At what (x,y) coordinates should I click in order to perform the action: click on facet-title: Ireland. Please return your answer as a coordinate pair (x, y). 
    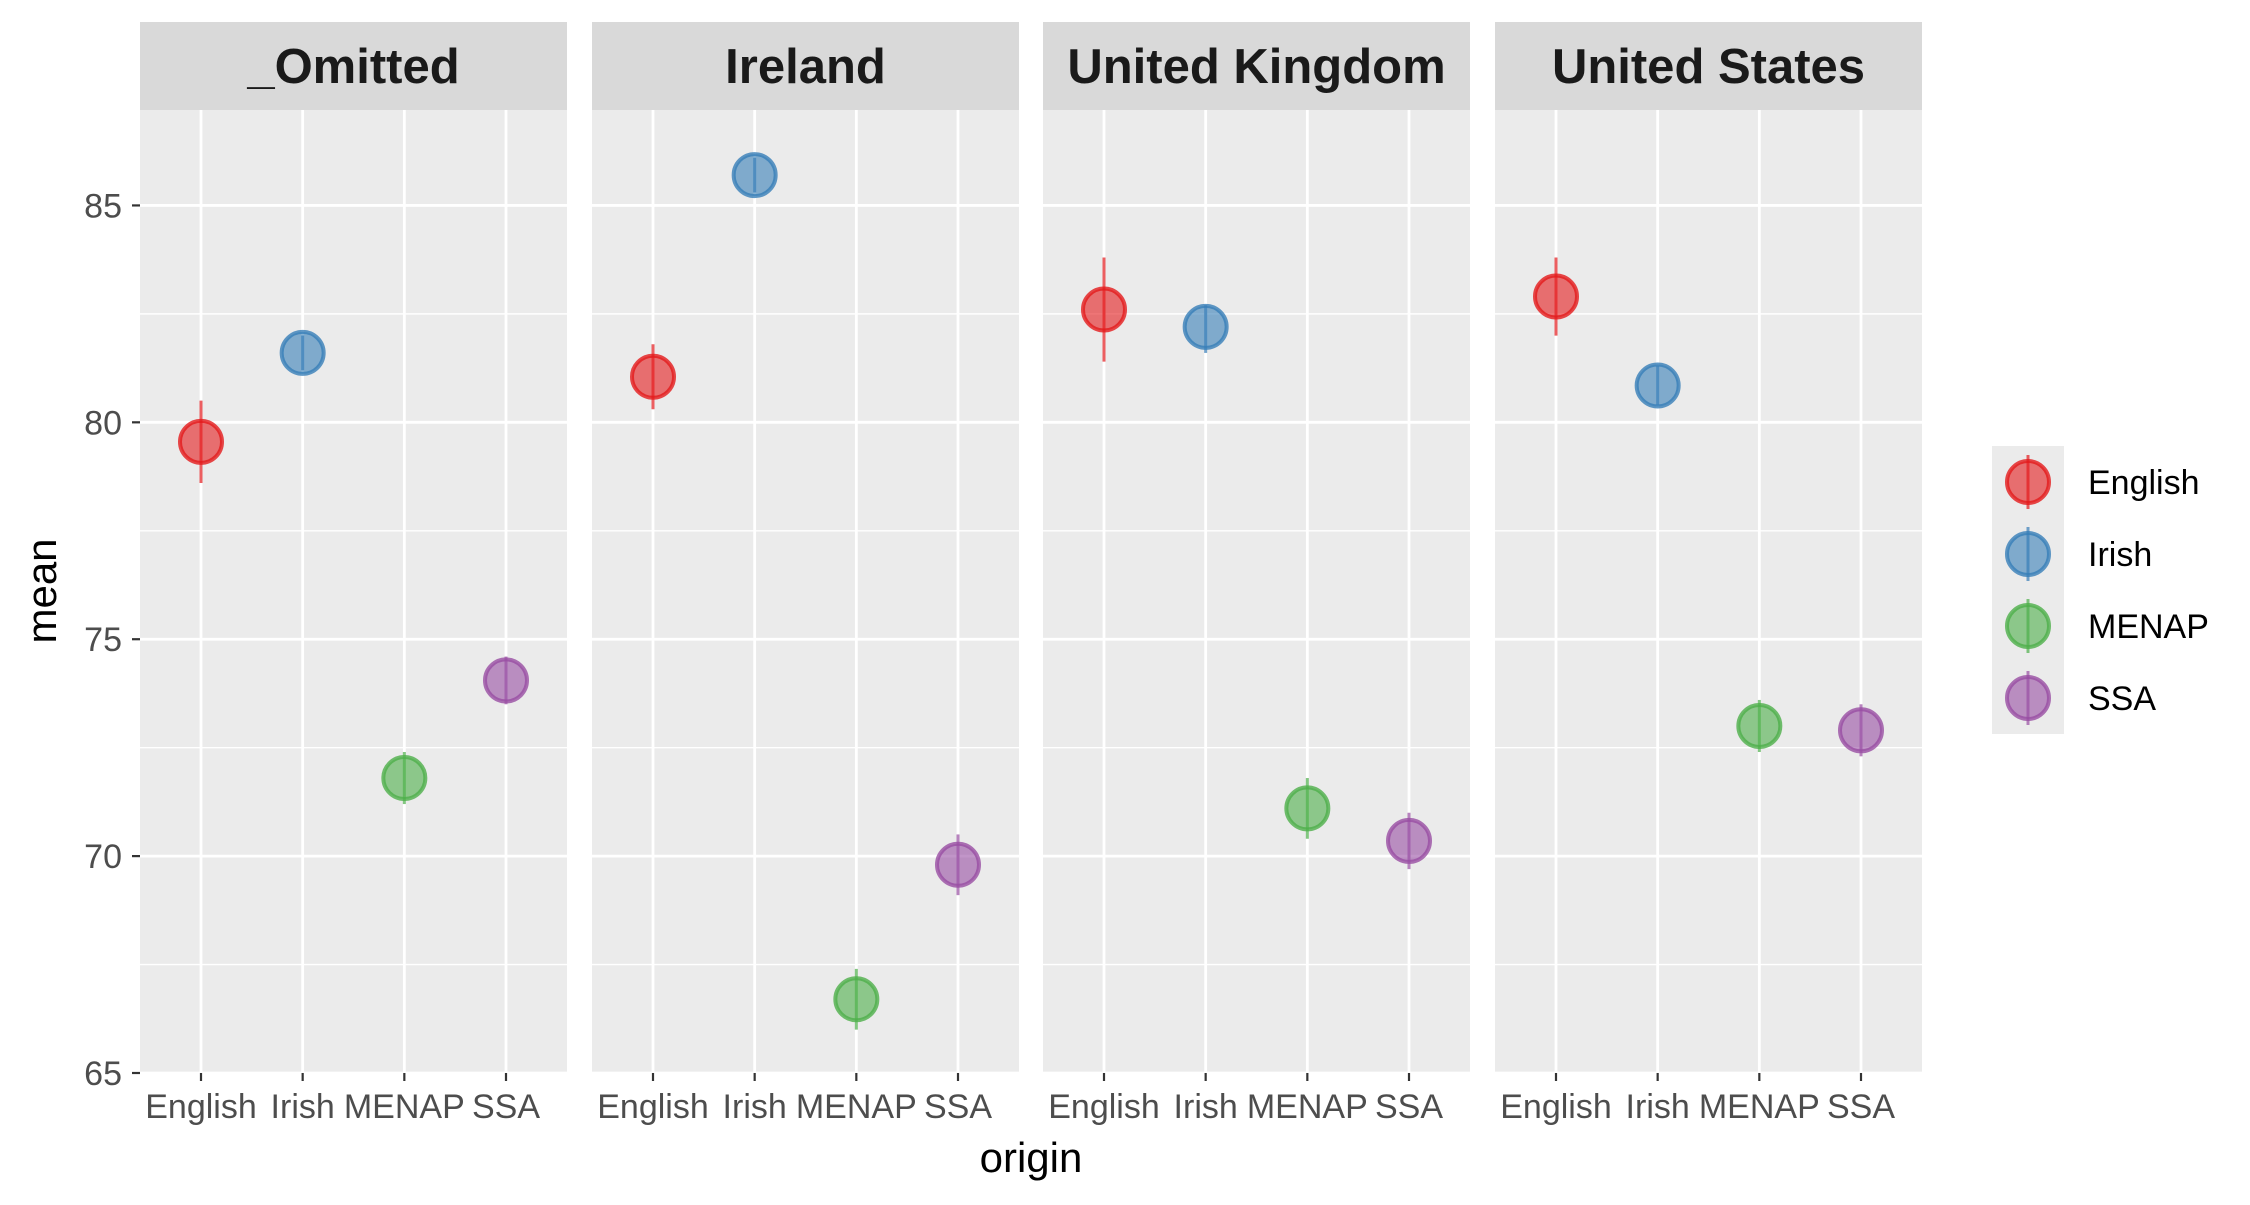
    Looking at the image, I should click on (805, 67).